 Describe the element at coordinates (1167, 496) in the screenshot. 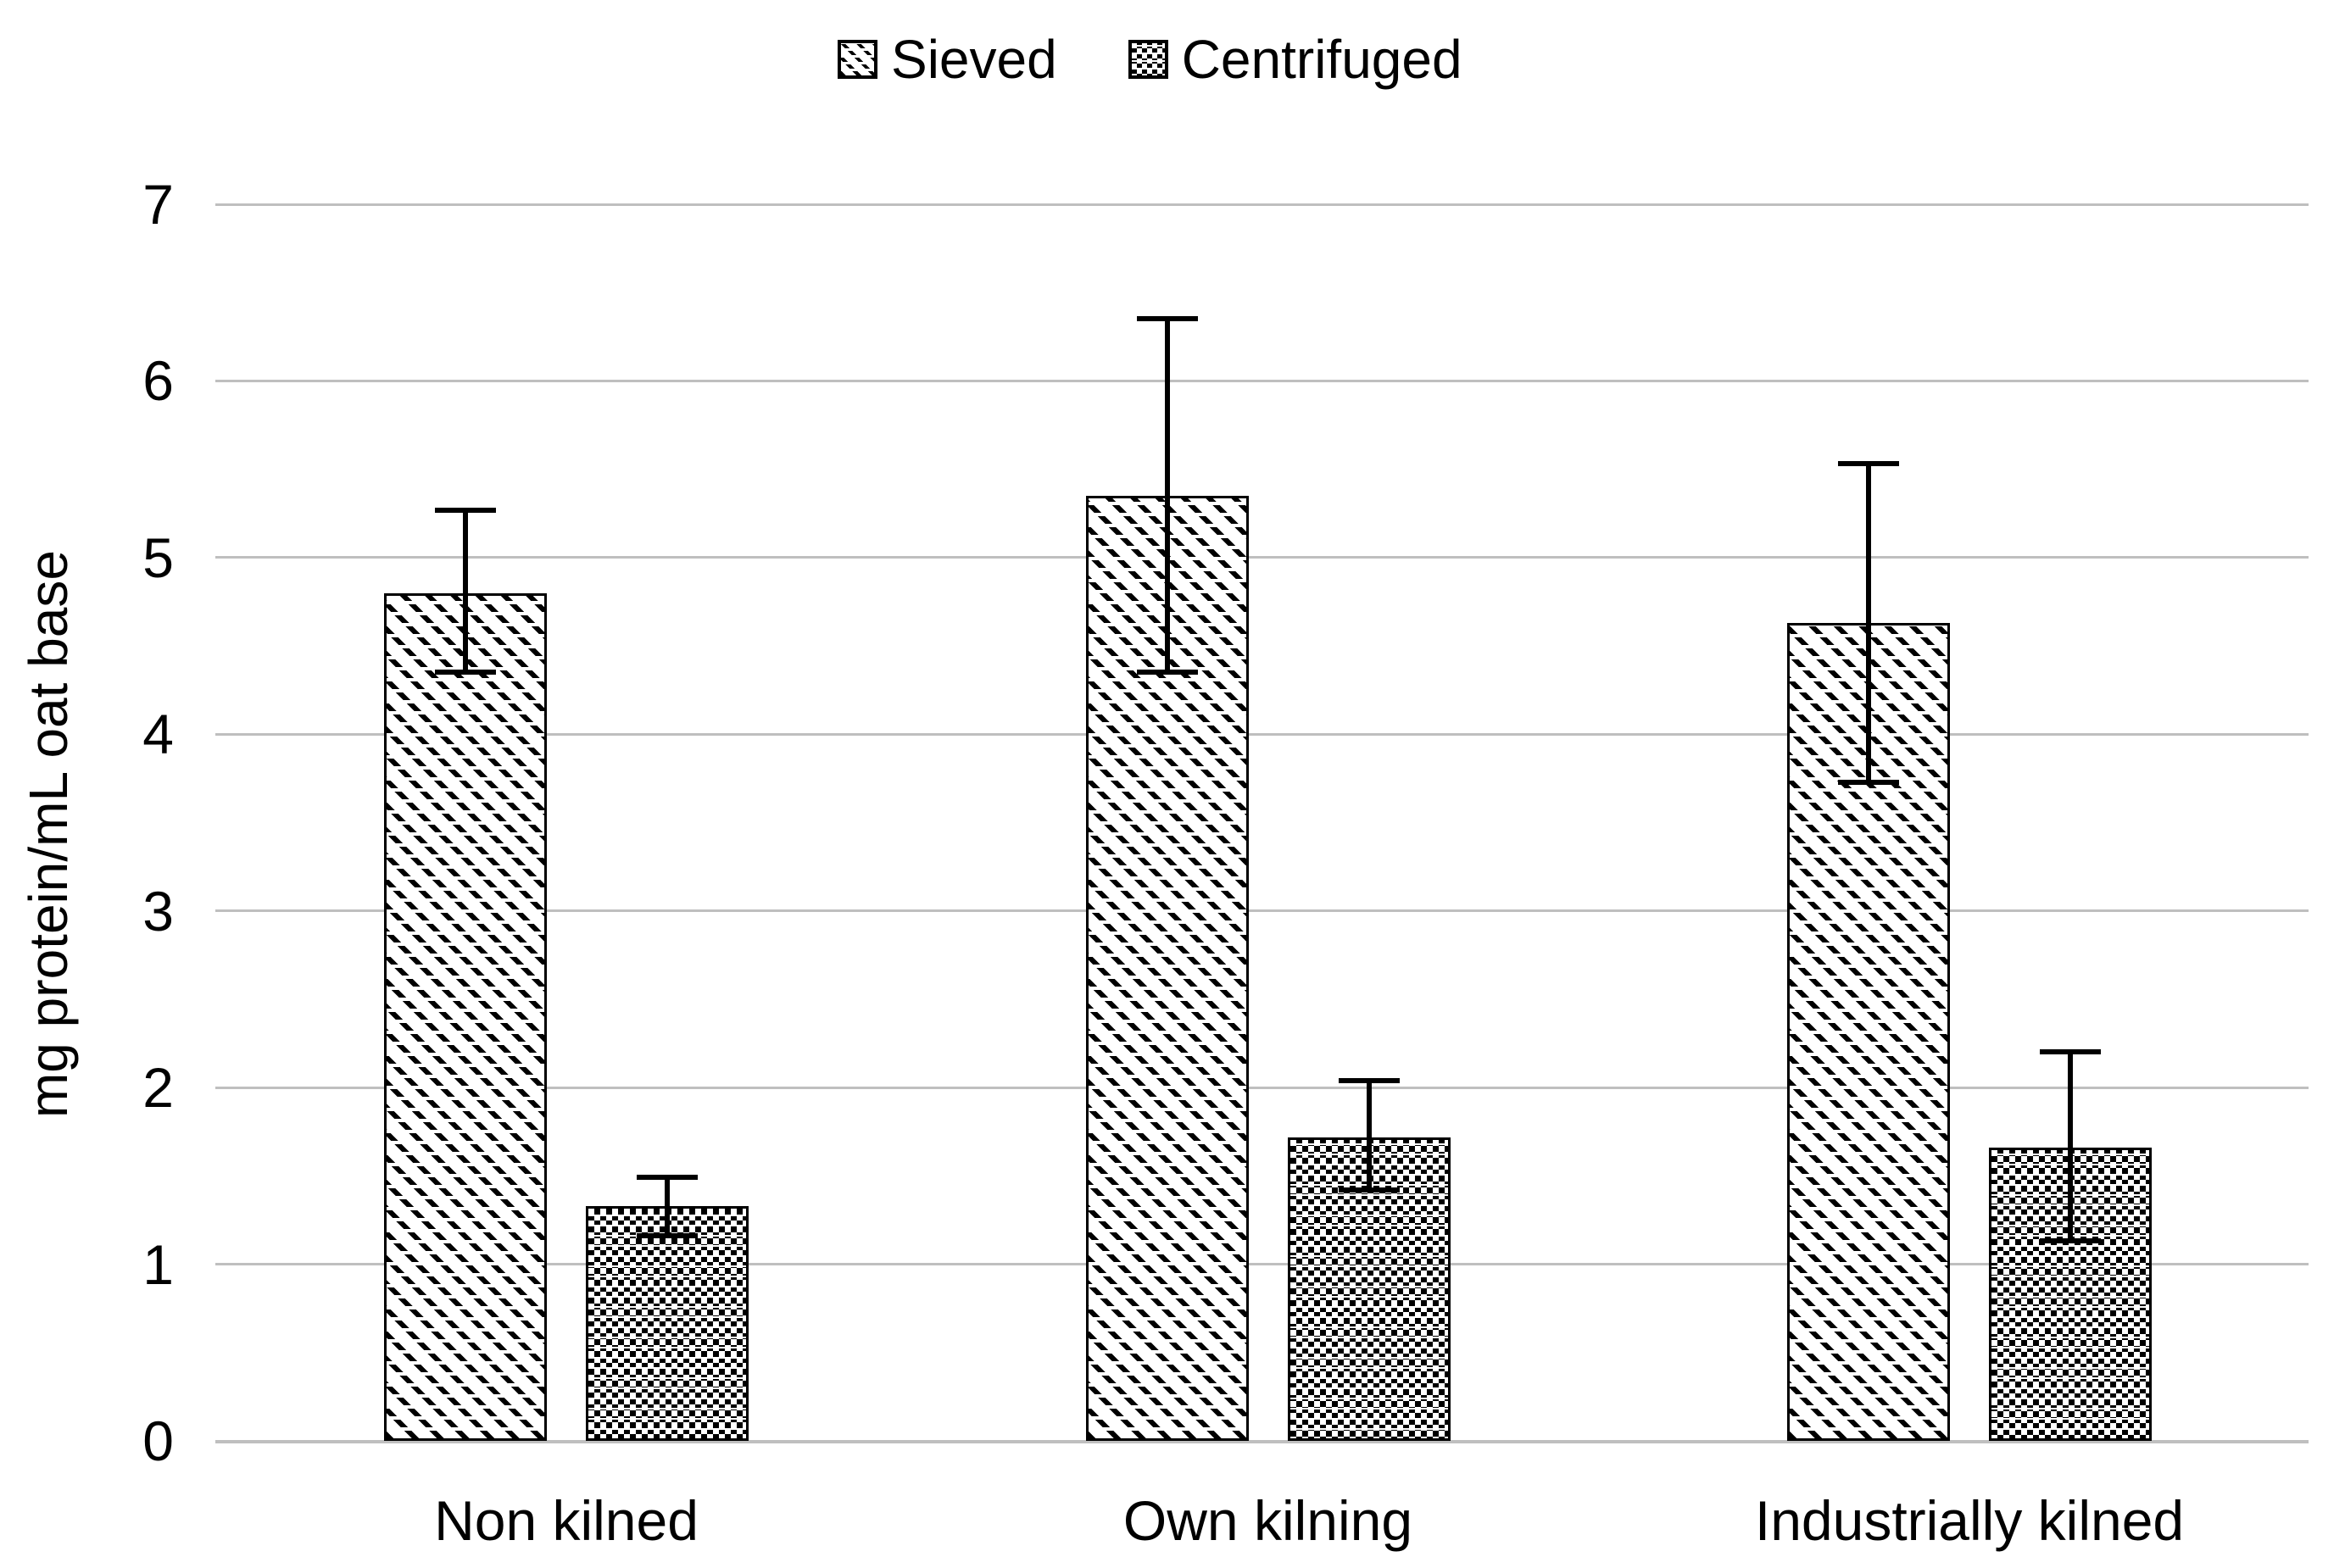

I see `error-bar-sieved-own-kilning-line` at that location.